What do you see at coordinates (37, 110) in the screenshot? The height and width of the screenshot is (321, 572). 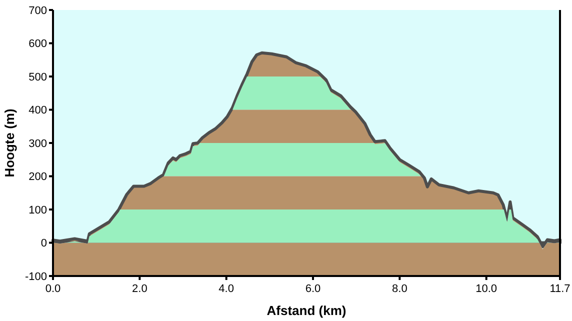 I see `y-tick-label: 400` at bounding box center [37, 110].